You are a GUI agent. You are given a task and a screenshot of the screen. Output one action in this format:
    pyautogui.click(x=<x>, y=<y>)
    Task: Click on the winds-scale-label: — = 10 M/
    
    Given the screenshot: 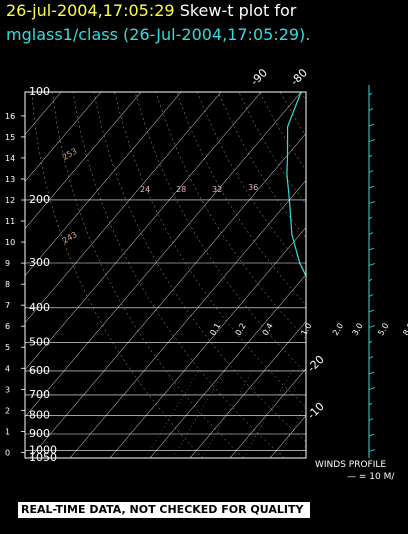 What is the action you would take?
    pyautogui.click(x=371, y=477)
    